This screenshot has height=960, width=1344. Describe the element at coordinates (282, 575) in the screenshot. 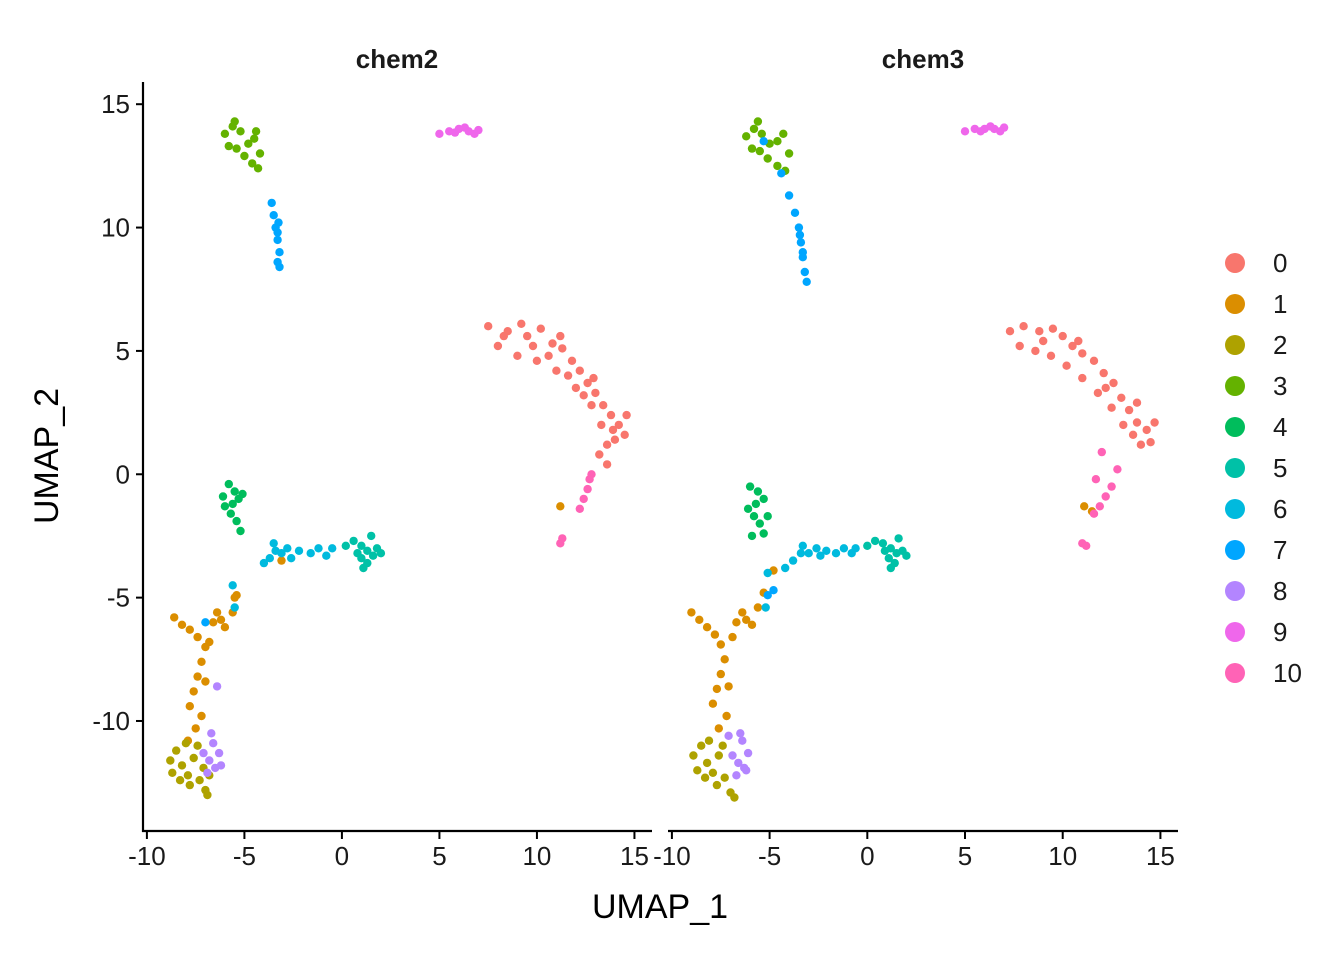

I see `cluster-6-points` at that location.